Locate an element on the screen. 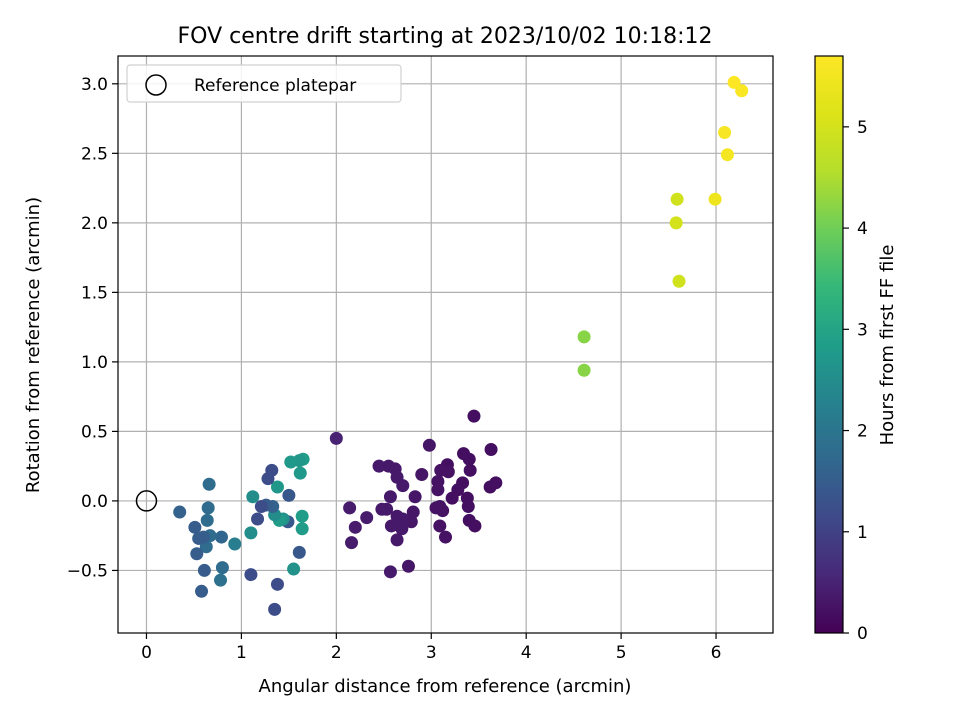 This screenshot has height=720, width=960. y-tick-label: 1.5 is located at coordinates (94, 293).